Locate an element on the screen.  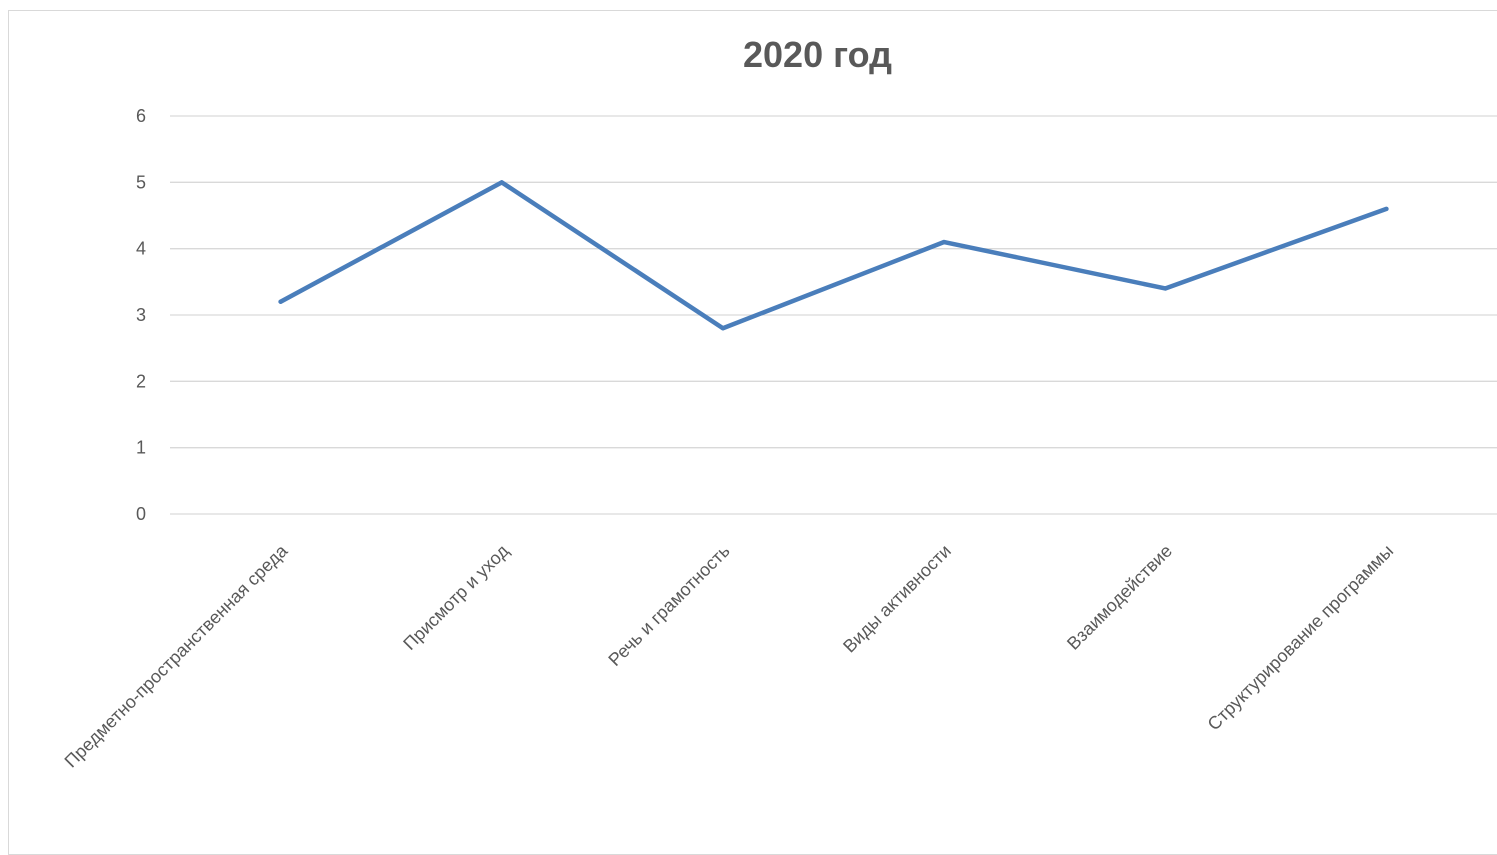
y-tick-label: 5 is located at coordinates (141, 182).